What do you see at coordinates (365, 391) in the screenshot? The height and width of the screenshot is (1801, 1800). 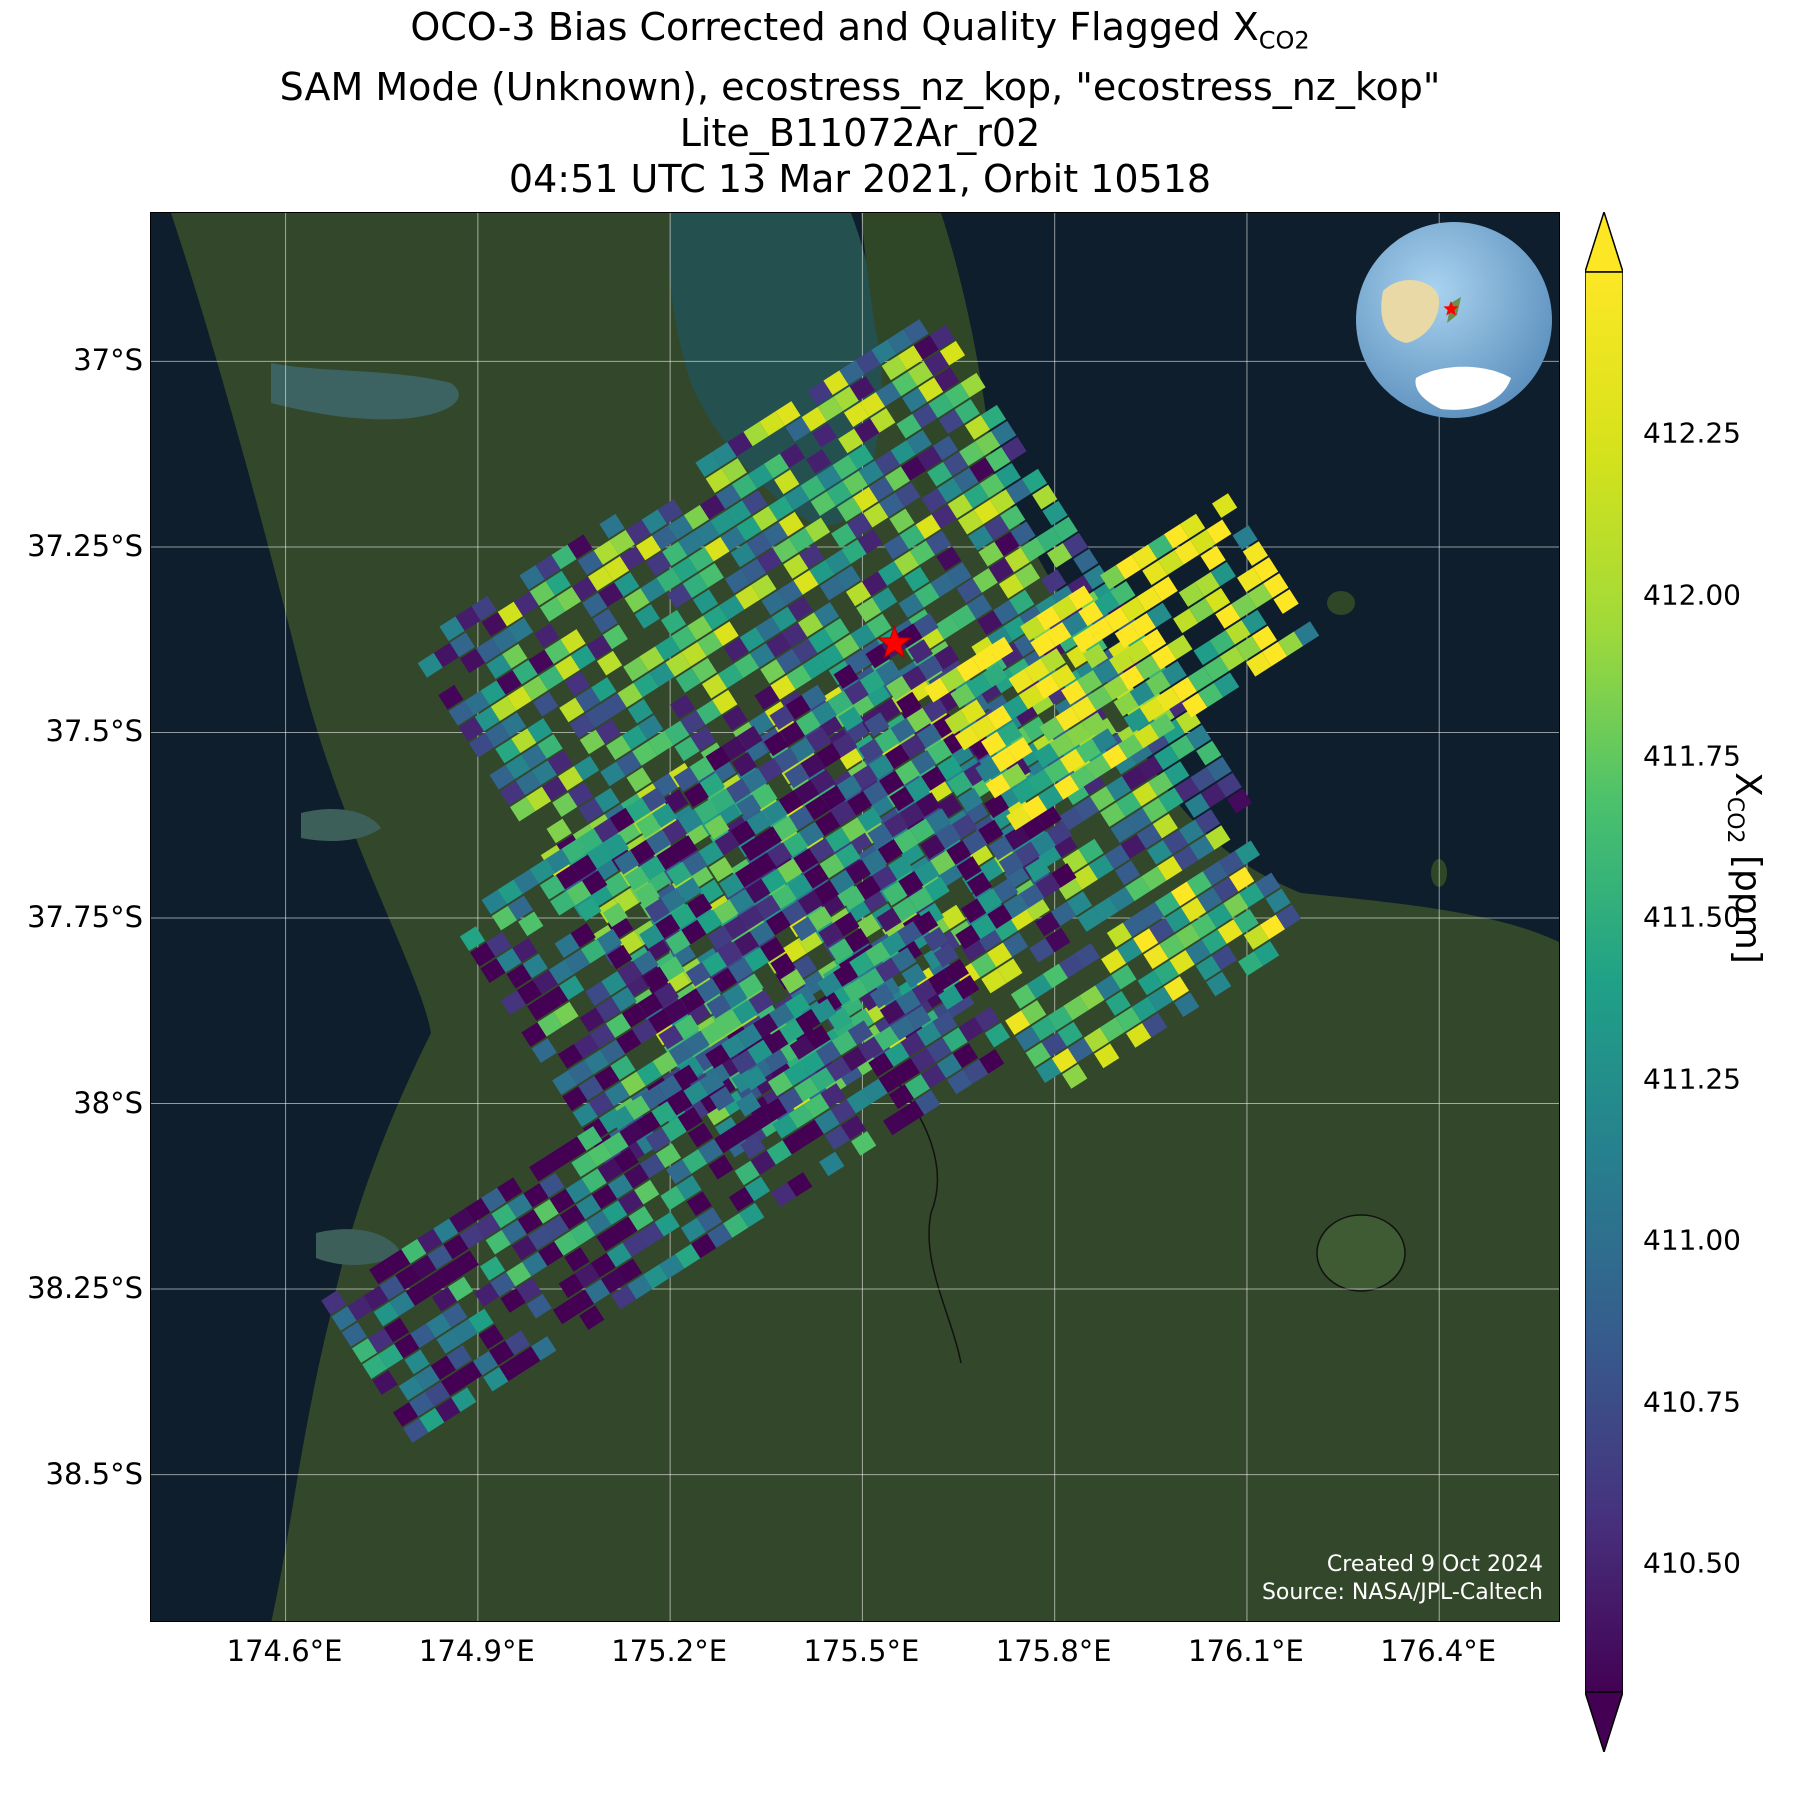 I see `manukau-harbour` at bounding box center [365, 391].